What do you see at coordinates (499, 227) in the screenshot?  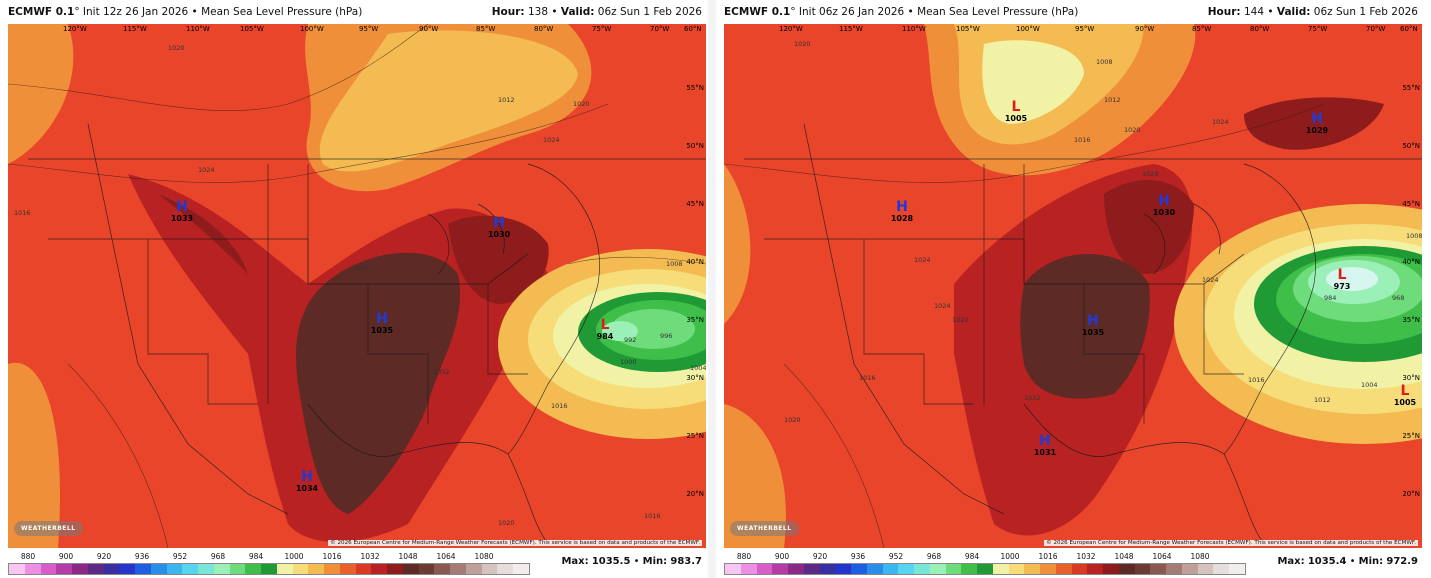 I see `high-pressure-marker: H 1030` at bounding box center [499, 227].